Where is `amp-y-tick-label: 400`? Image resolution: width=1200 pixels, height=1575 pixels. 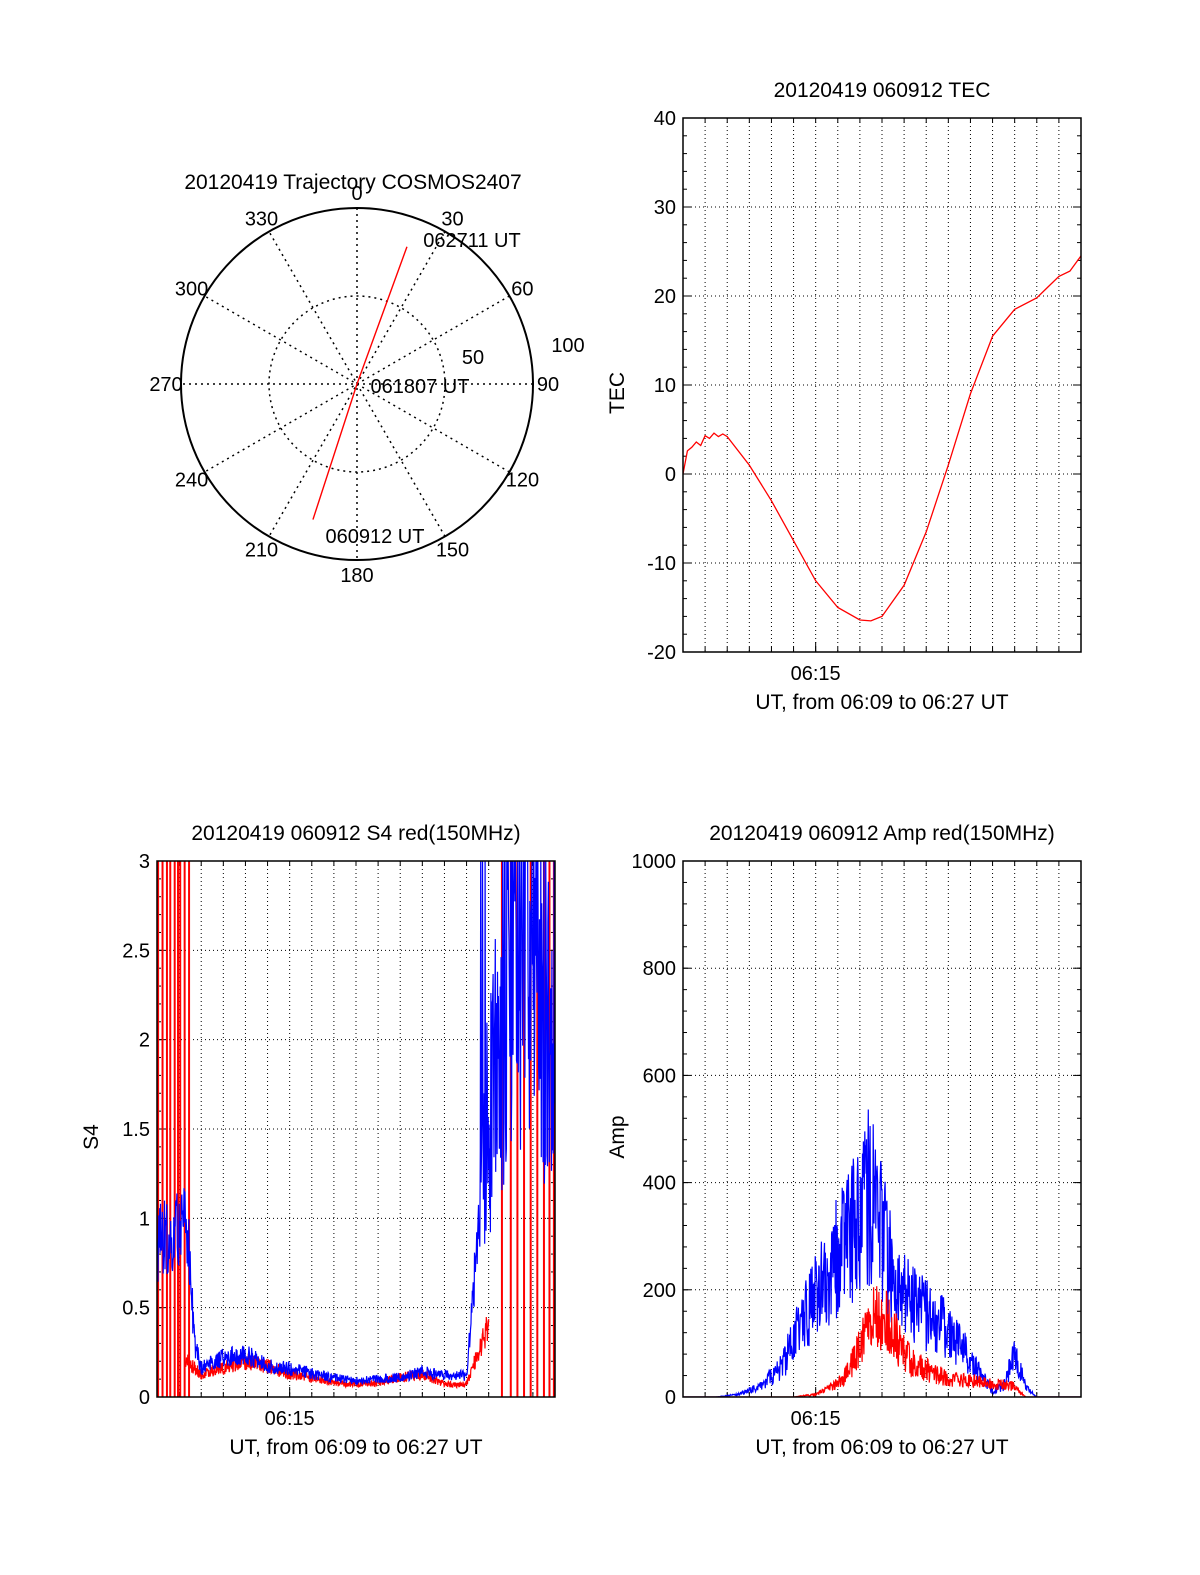 amp-y-tick-label: 400 is located at coordinates (659, 1184).